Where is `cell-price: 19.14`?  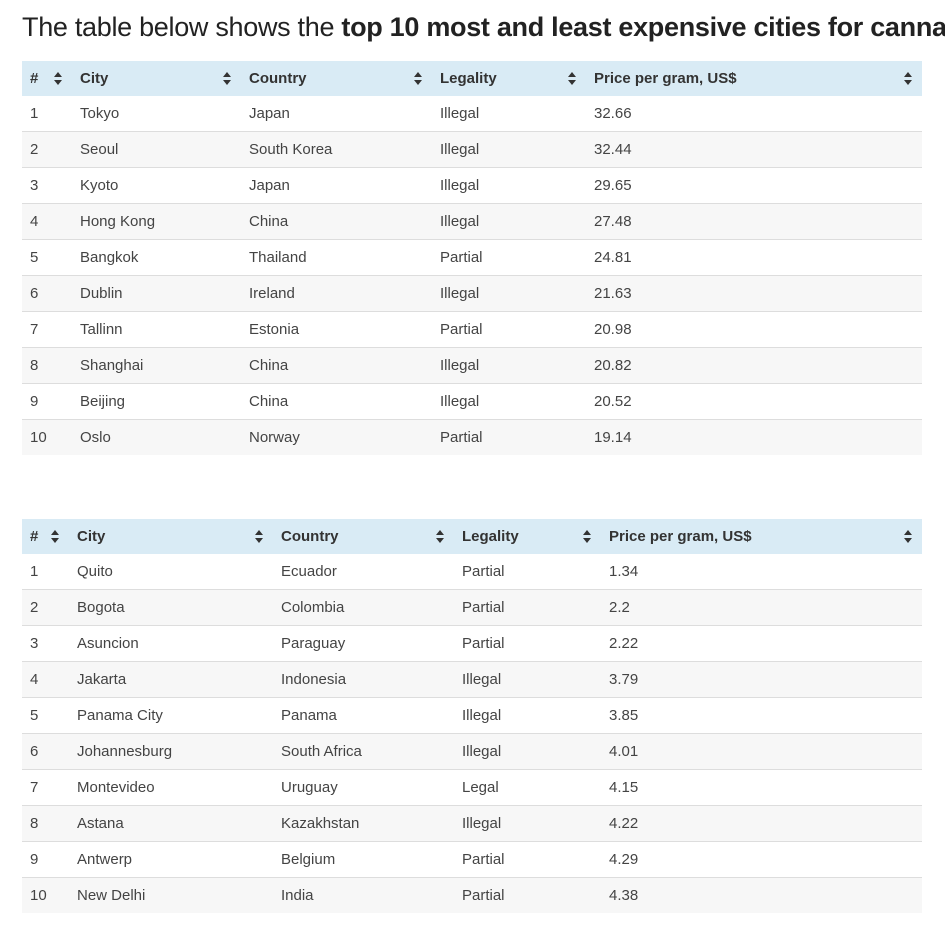
cell-price: 19.14 is located at coordinates (754, 437).